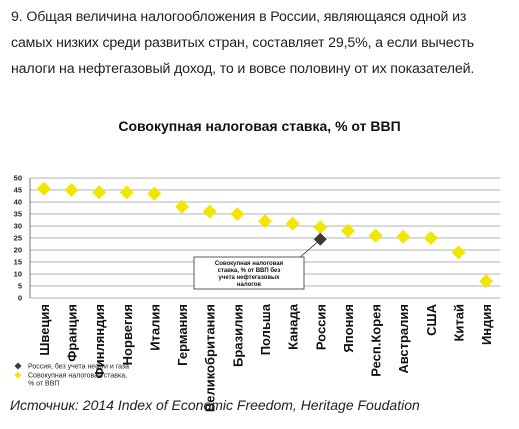 Image resolution: width=519 pixels, height=429 pixels. What do you see at coordinates (182, 335) in the screenshot?
I see `x-tick-label: Германия` at bounding box center [182, 335].